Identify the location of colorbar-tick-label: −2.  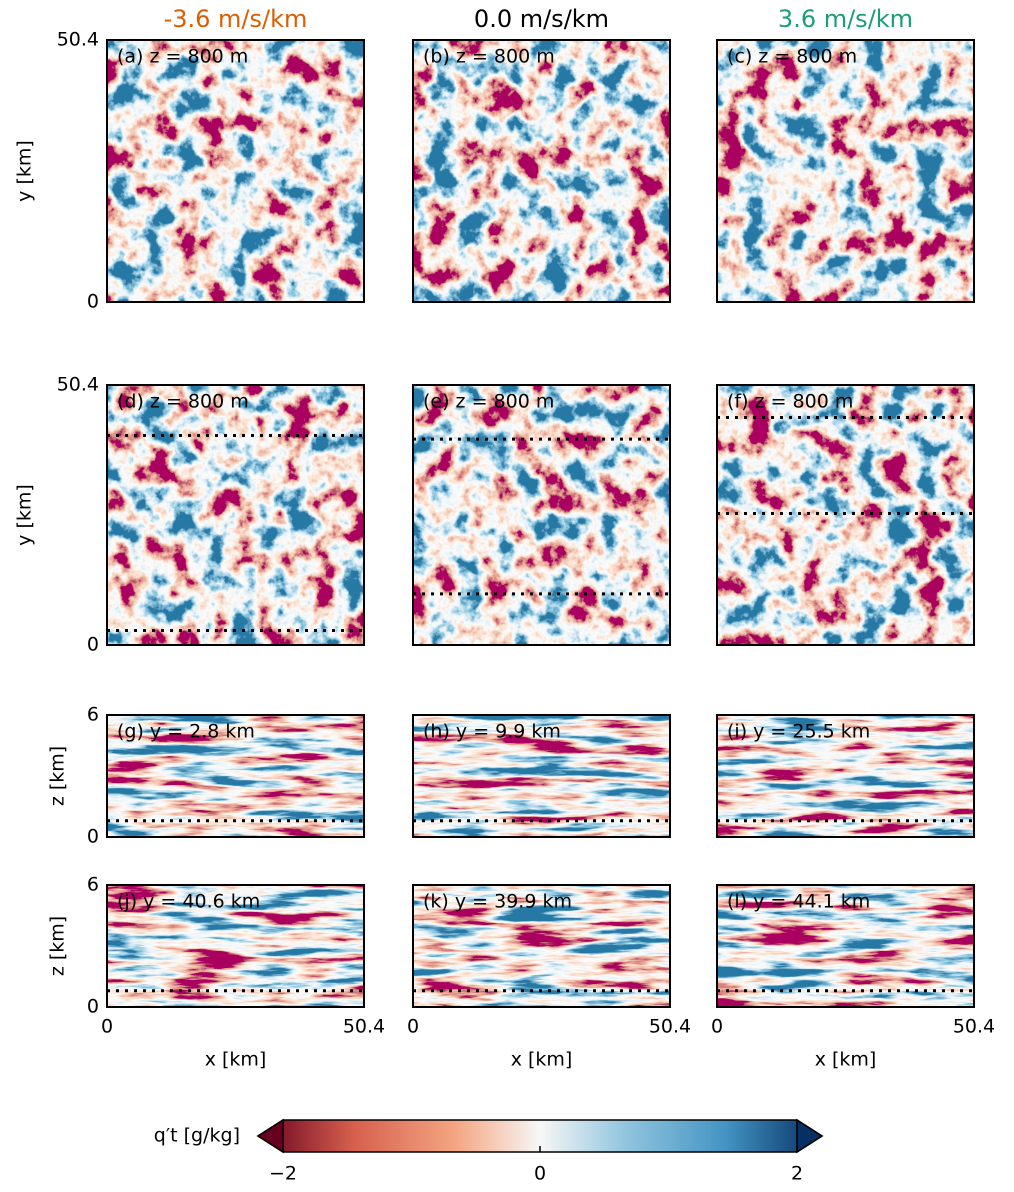
(283, 1174).